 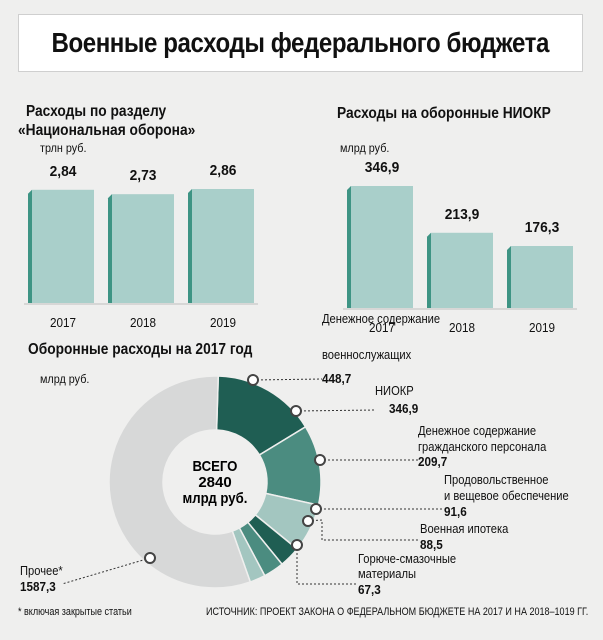 What do you see at coordinates (381, 318) in the screenshot?
I see `slice-label-0-0: Денежное содержание` at bounding box center [381, 318].